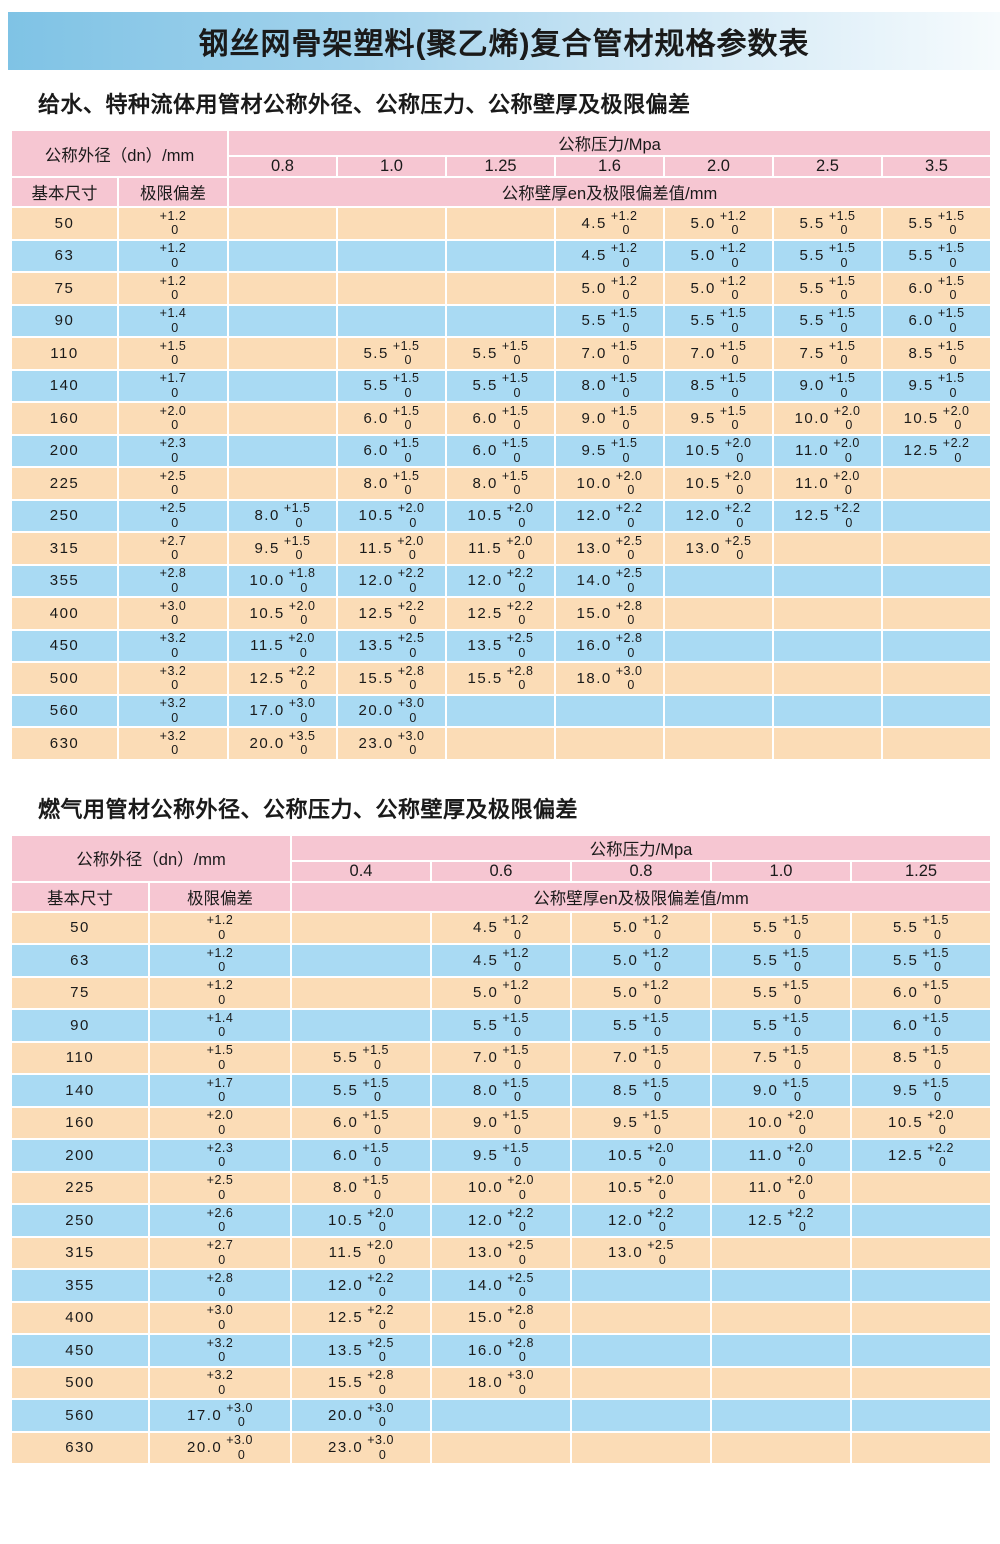 Image resolution: width=1000 pixels, height=1544 pixels. What do you see at coordinates (812, 451) in the screenshot?
I see `nominal-value: 11.0` at bounding box center [812, 451].